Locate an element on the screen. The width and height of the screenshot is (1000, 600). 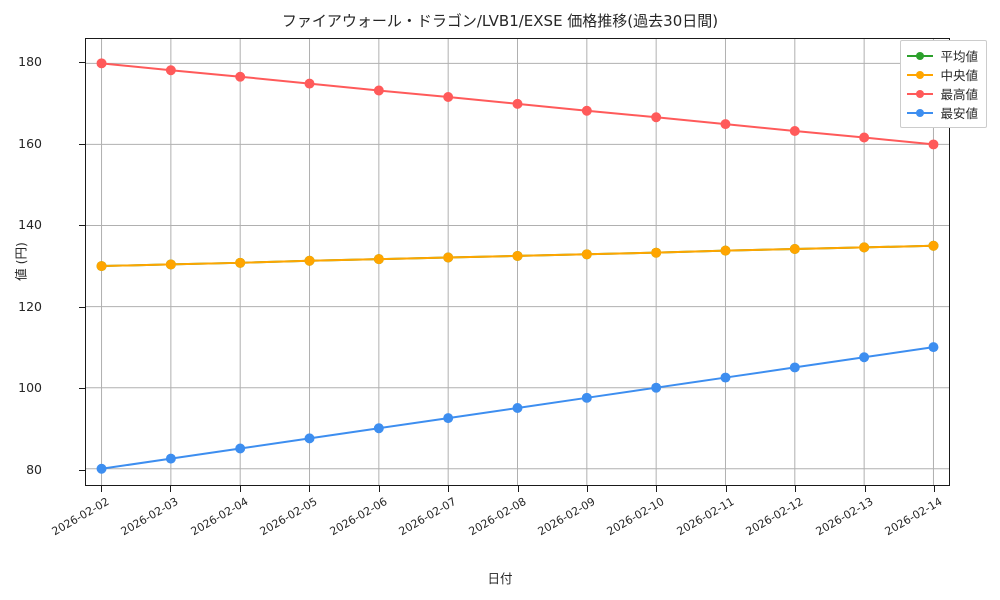
x-axis-tick-label: 2026-02-08 is located at coordinates (497, 517).